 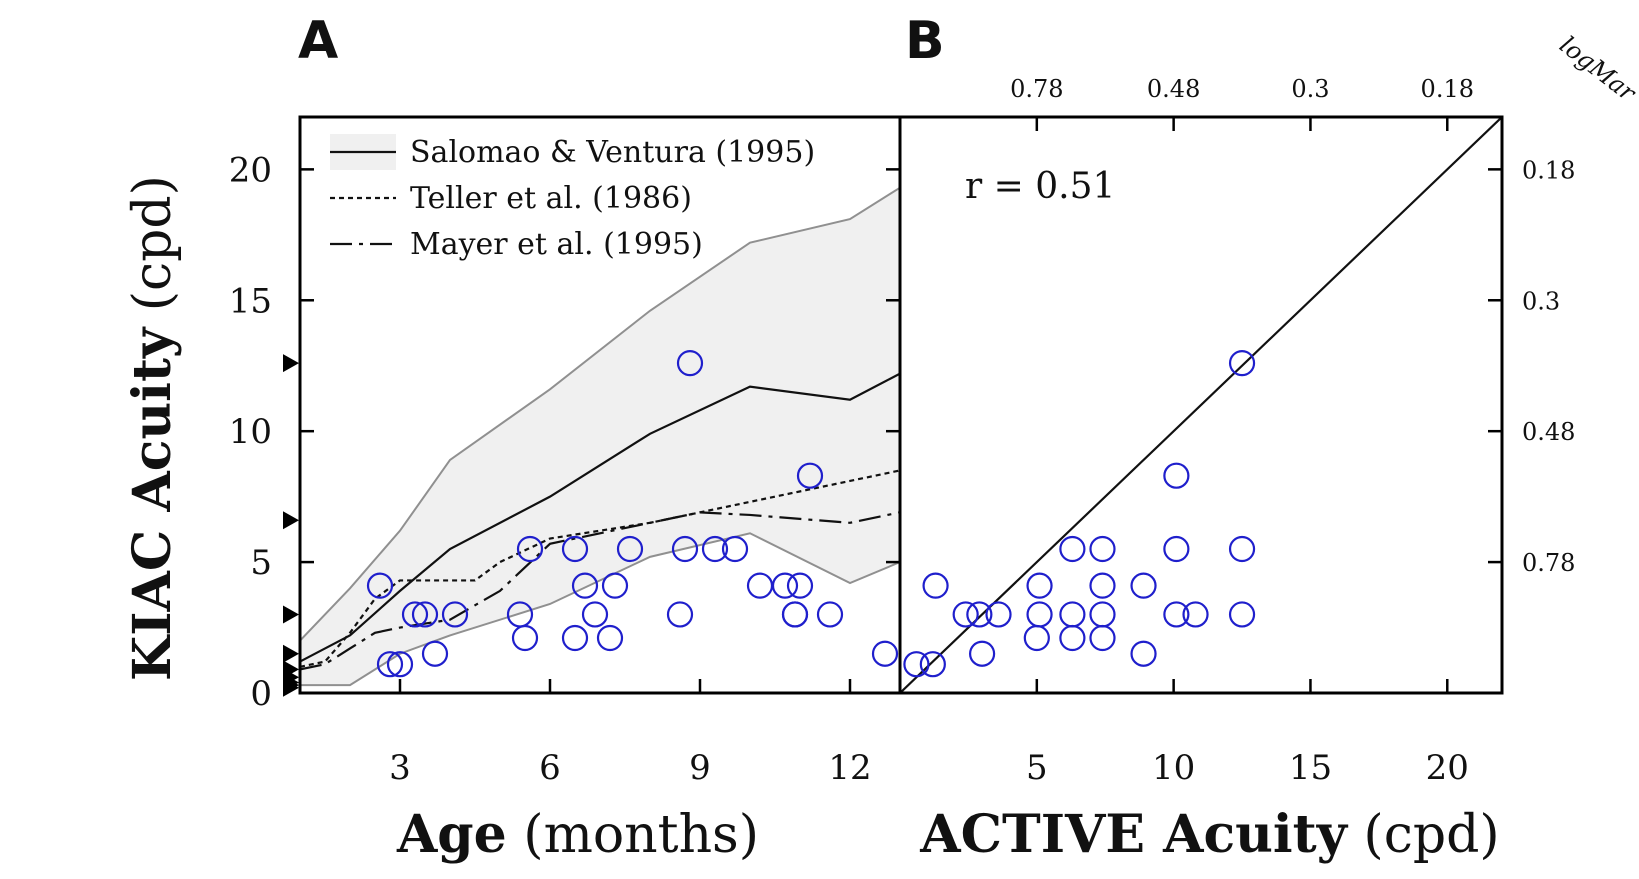 I want to click on x-axis-title-b: ACTIVE Acuity (cpd), so click(x=1209, y=834).